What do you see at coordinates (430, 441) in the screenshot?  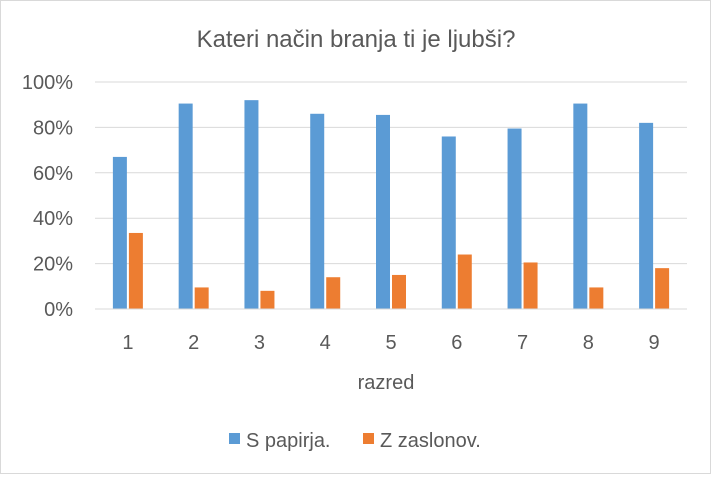 I see `legend-label: Z zaslonov.` at bounding box center [430, 441].